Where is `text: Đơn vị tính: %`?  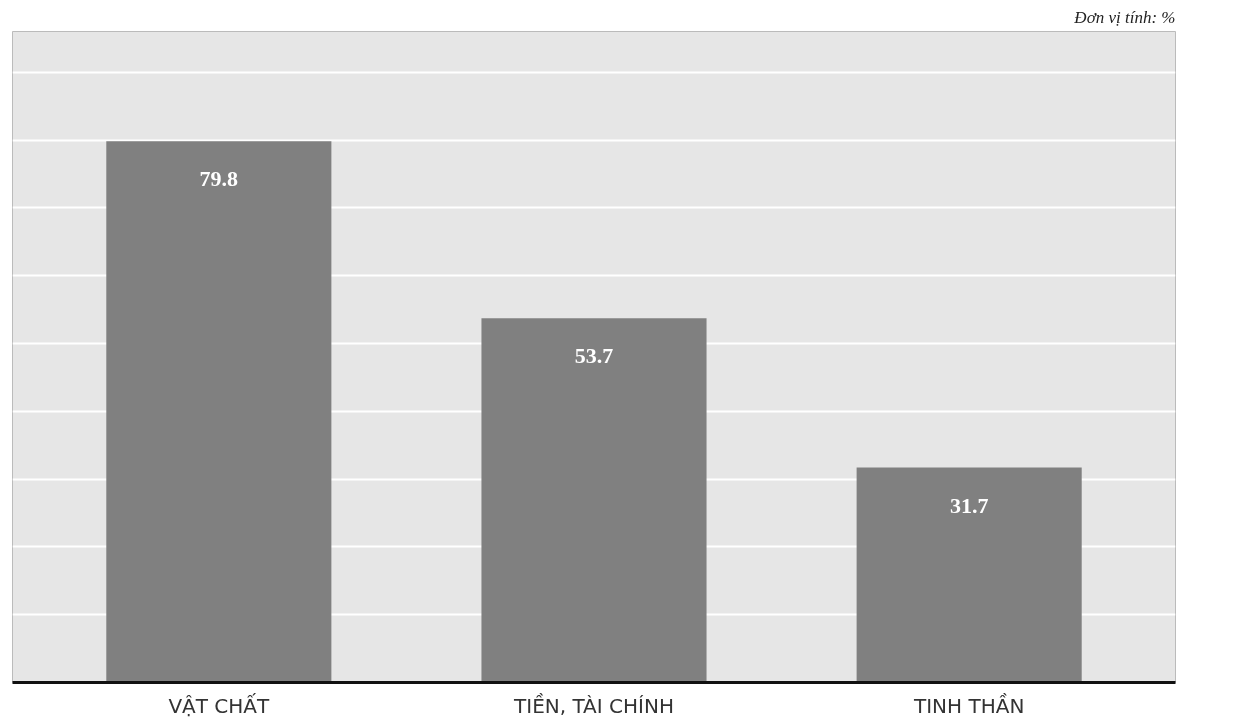
text: Đơn vị tính: % is located at coordinates (1124, 17).